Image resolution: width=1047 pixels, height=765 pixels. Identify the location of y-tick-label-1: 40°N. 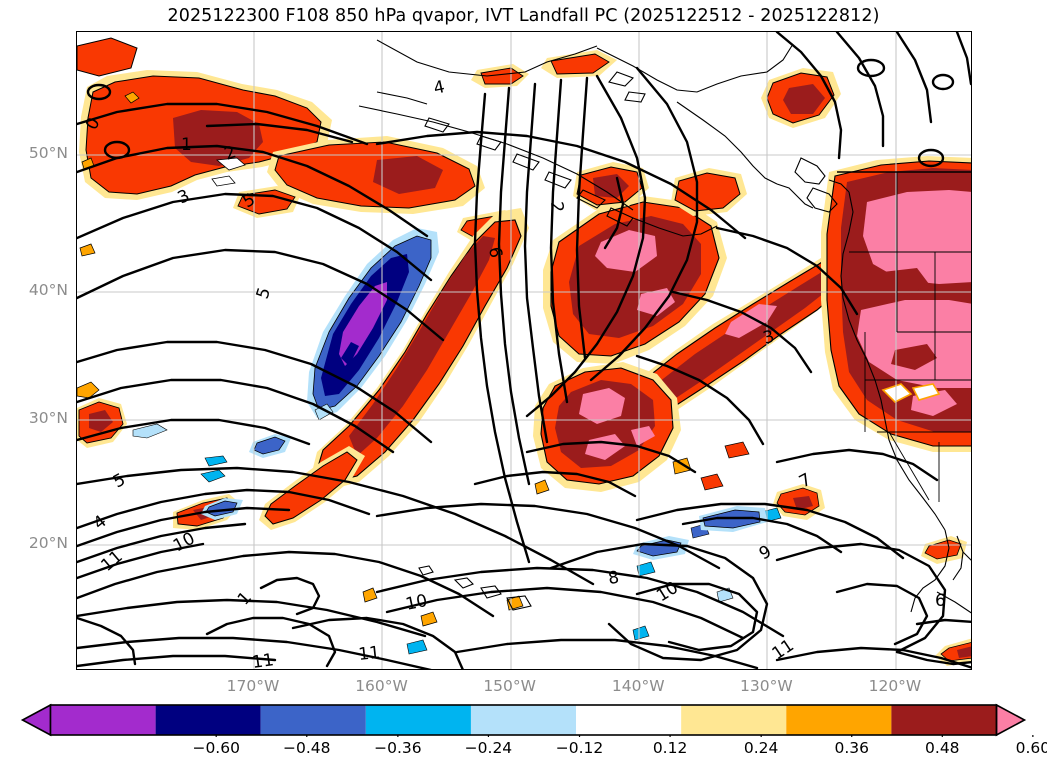
(48, 290).